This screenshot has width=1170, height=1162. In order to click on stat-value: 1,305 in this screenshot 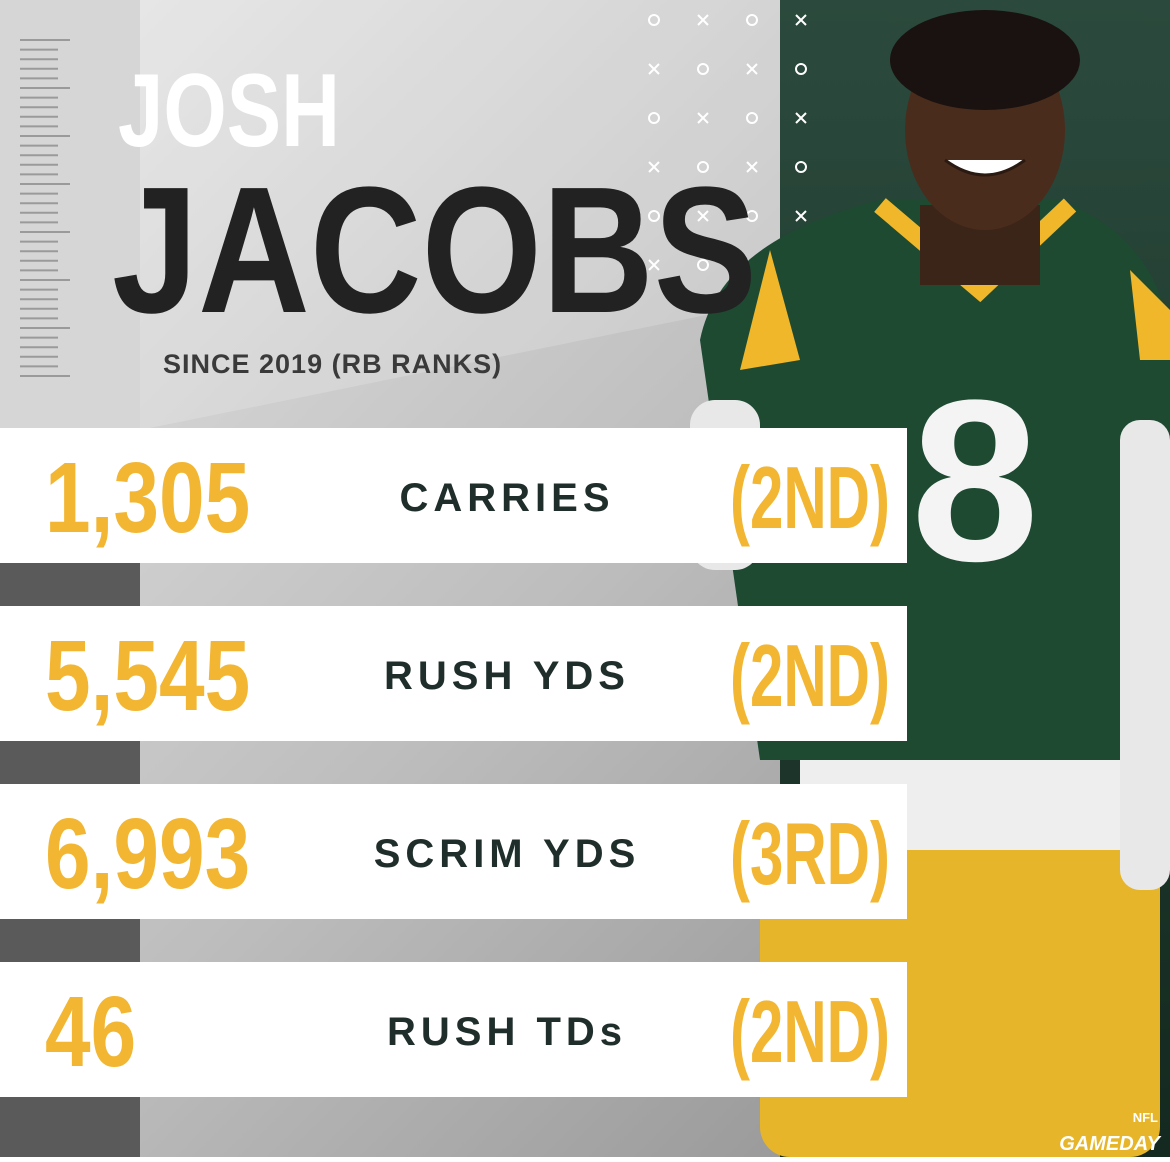, I will do `click(147, 498)`.